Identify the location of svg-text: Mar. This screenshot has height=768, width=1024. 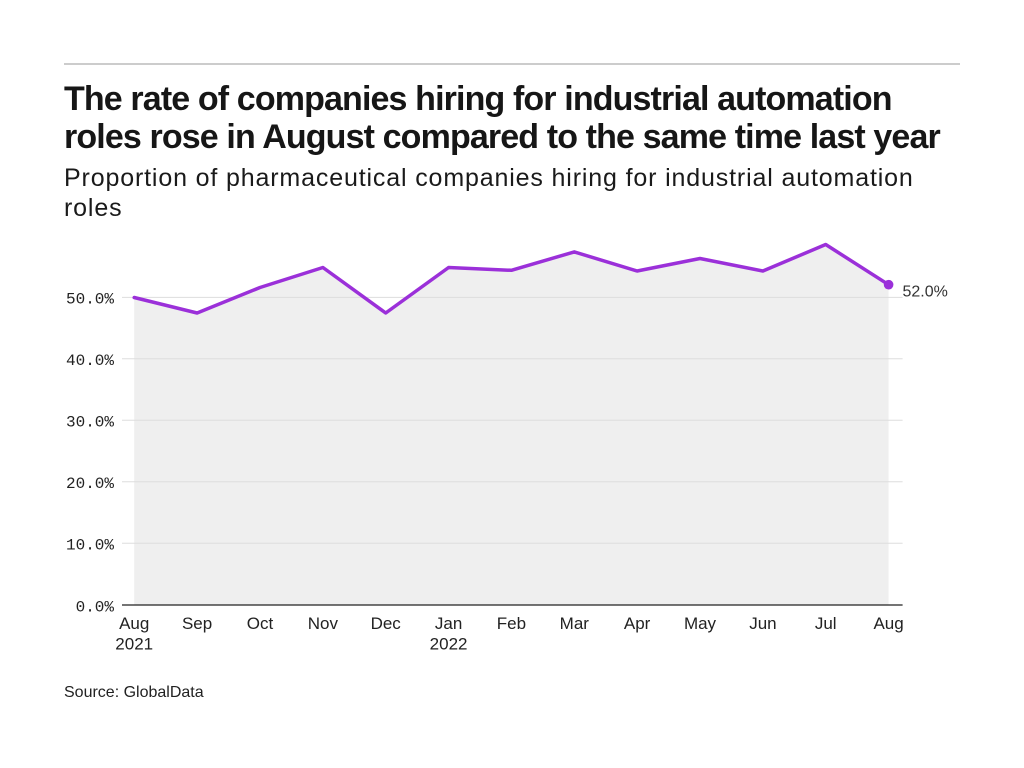
(575, 623).